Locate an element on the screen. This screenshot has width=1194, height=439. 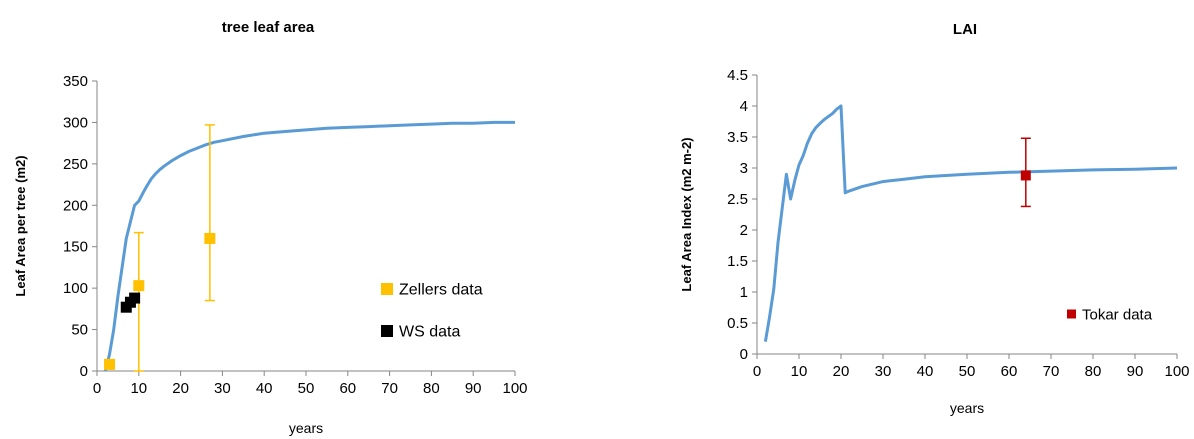
lai-x-tick-label: 50 is located at coordinates (967, 371).